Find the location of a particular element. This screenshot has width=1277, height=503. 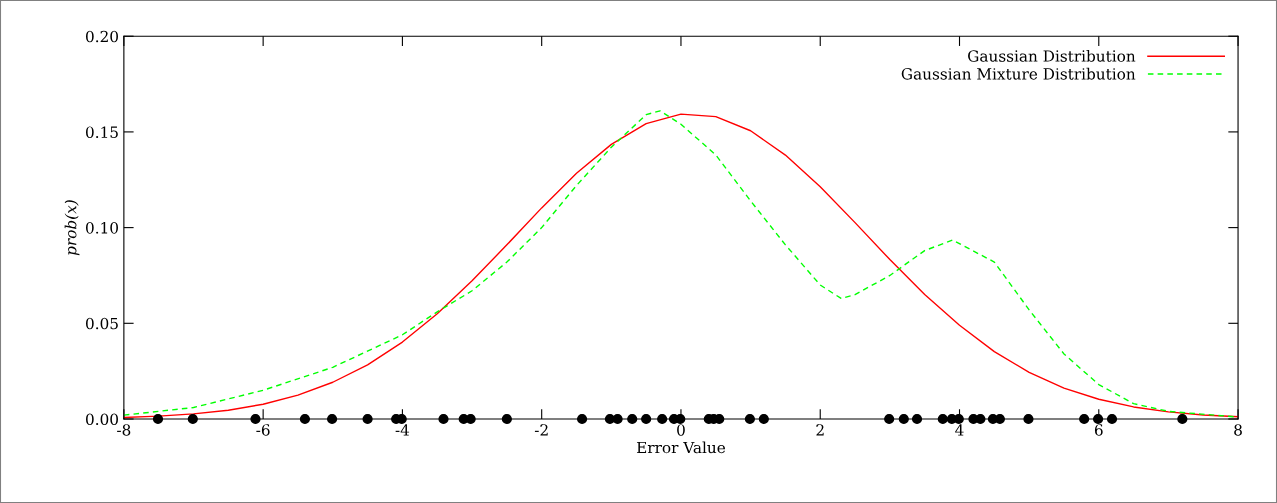

y-tick-label: 0.05 is located at coordinates (102, 323).